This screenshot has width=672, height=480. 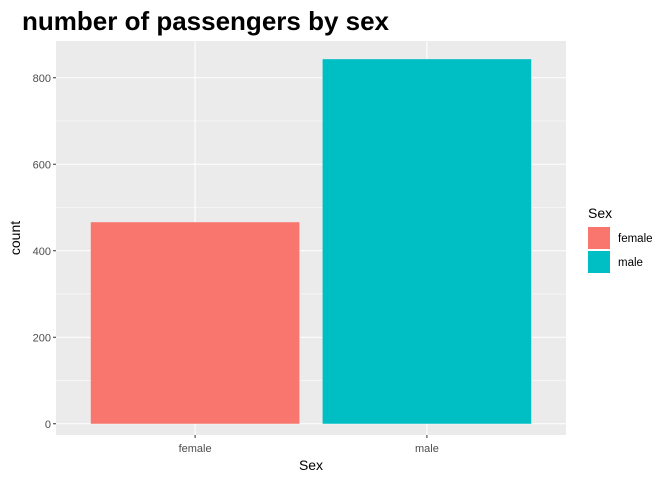 I want to click on y-axis-title: count, so click(x=15, y=238).